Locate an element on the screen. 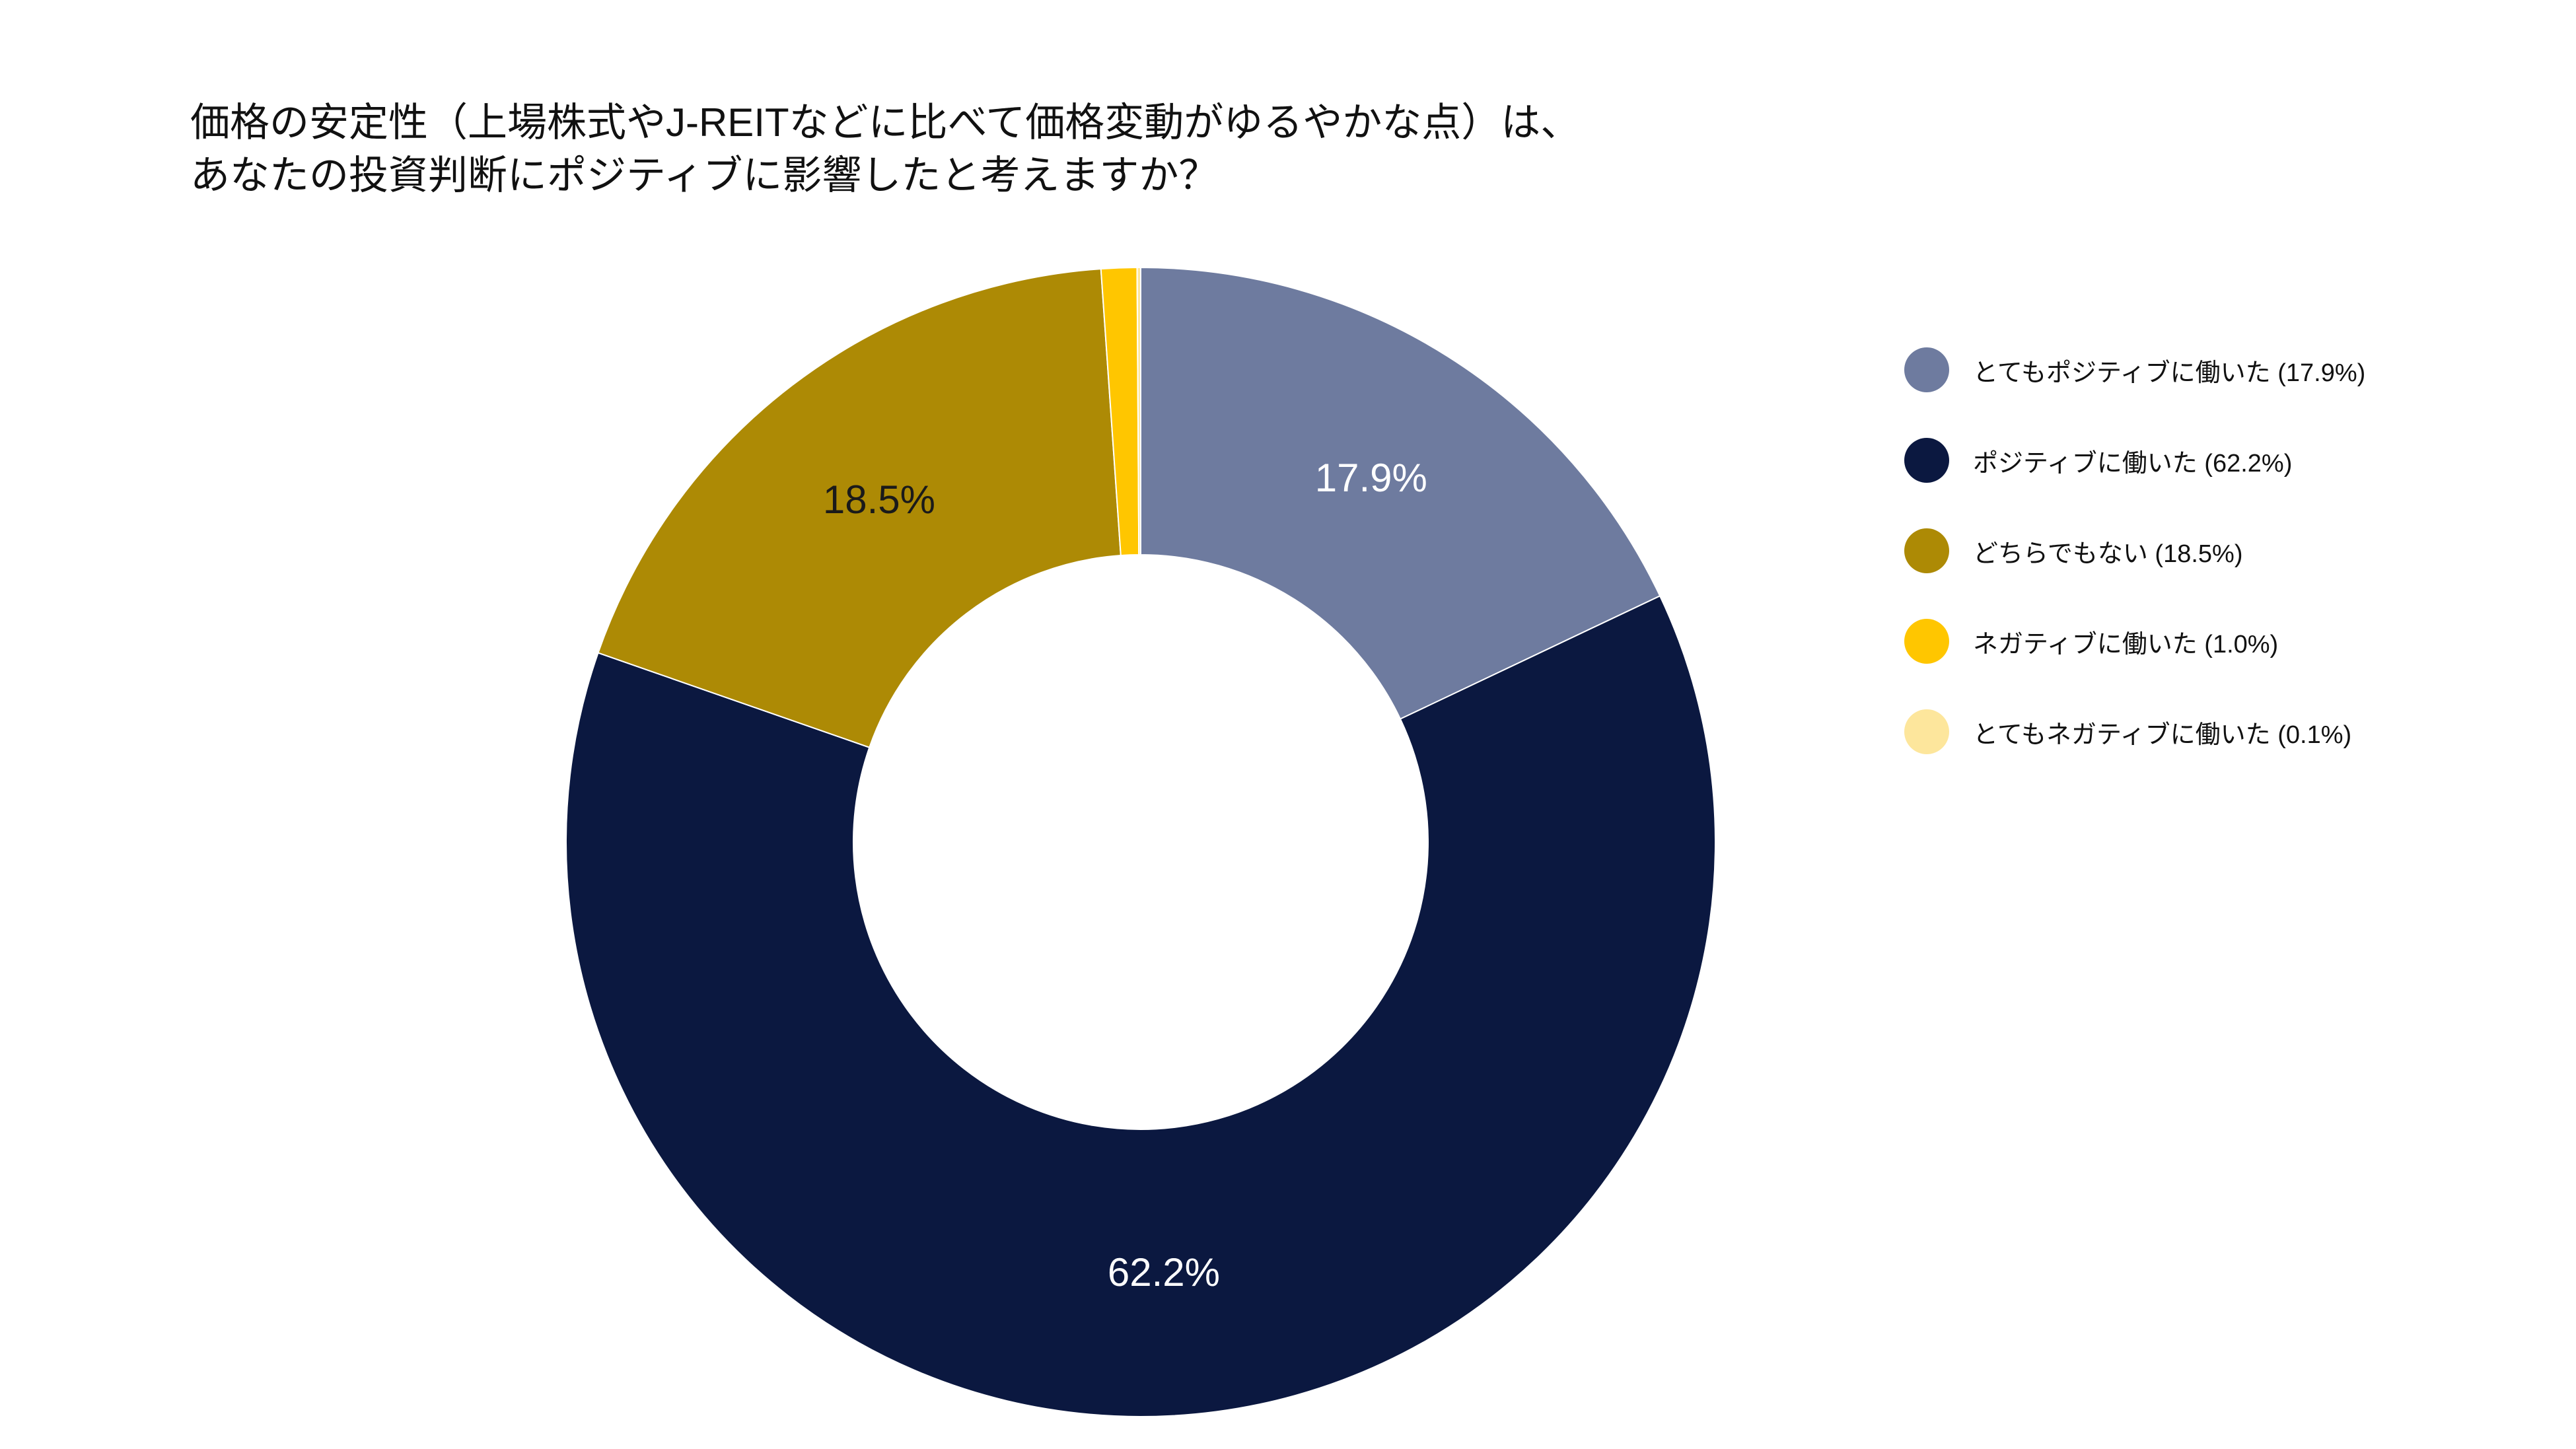 Image resolution: width=2576 pixels, height=1449 pixels. legend-value: (18.5%) is located at coordinates (2195, 554).